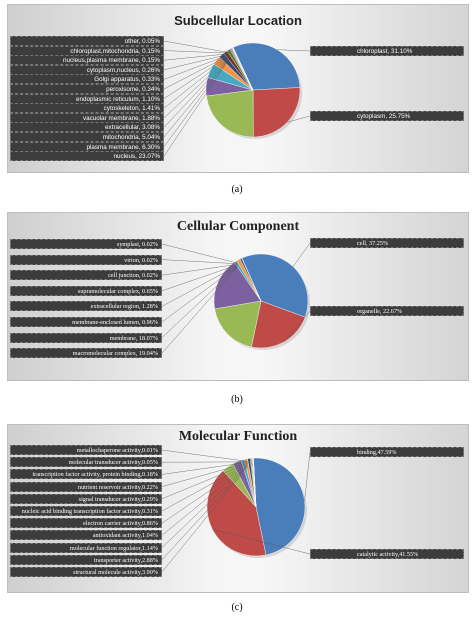 Image resolution: width=474 pixels, height=620 pixels. What do you see at coordinates (86, 259) in the screenshot?
I see `data-label-left: virion, 0.02%` at bounding box center [86, 259].